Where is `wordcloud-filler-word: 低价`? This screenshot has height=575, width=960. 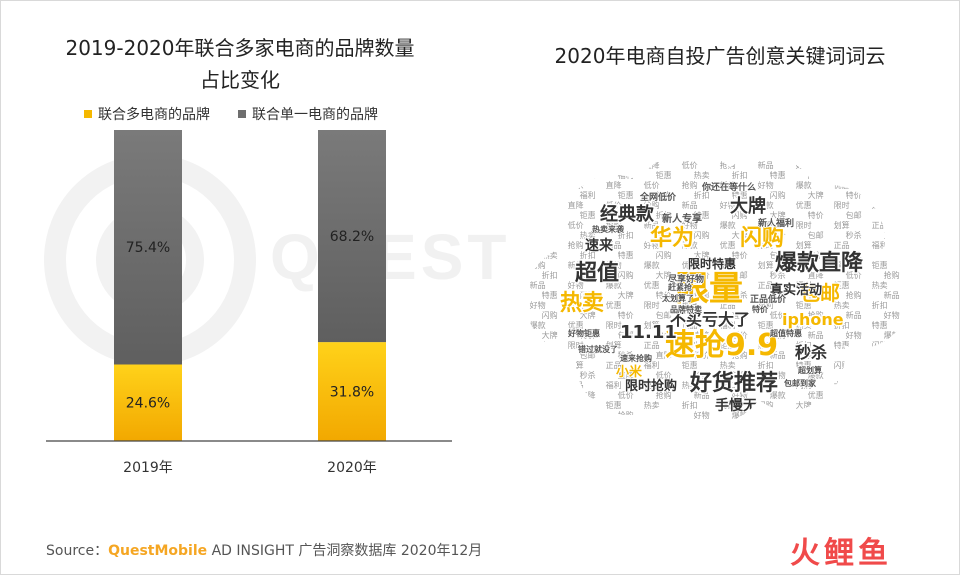 wordcloud-filler-word: 低价 is located at coordinates (626, 395).